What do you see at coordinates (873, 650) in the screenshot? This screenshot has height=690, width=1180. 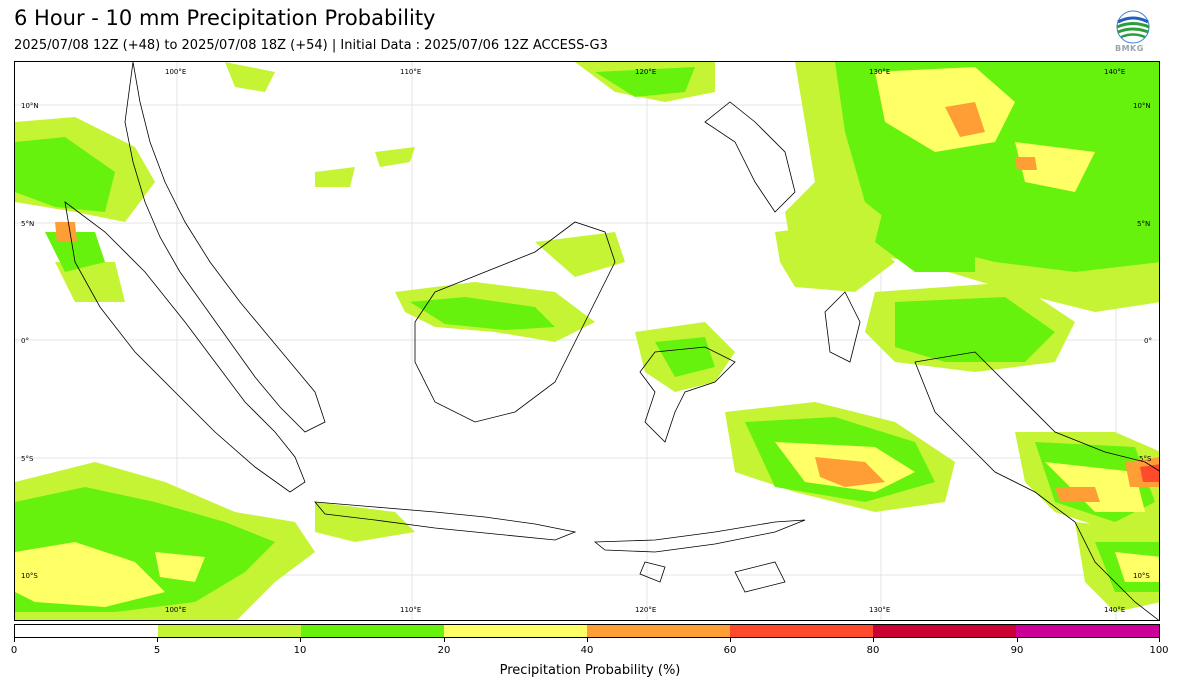 I see `colorbar-tick: 80` at bounding box center [873, 650].